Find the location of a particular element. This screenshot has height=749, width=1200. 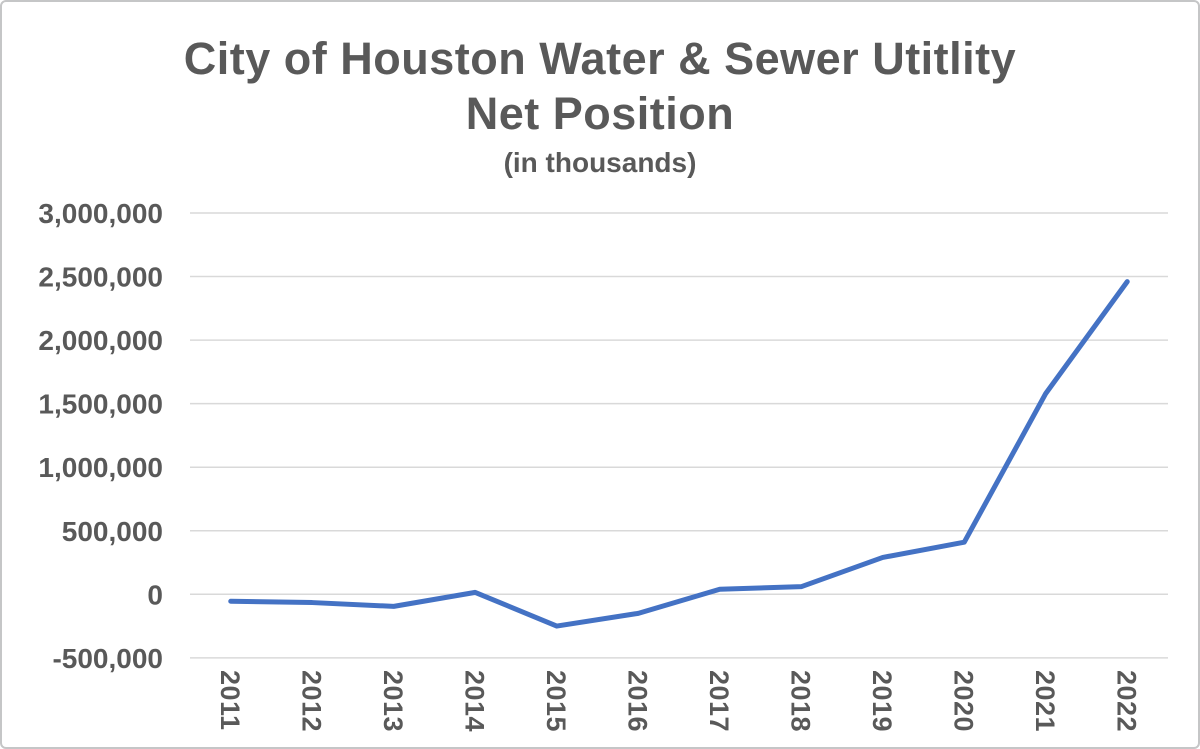

x-axis-tick-label: 2018 is located at coordinates (800, 701).